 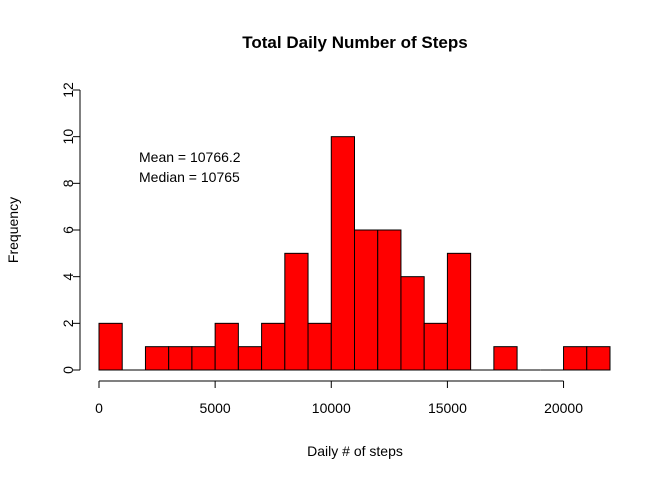 I want to click on x-tick-label: 10000, so click(x=331, y=408).